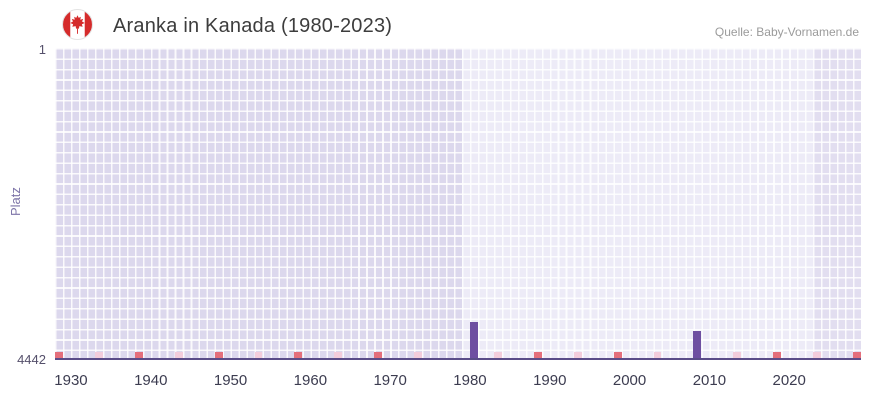 This screenshot has width=873, height=402. Describe the element at coordinates (42, 49) in the screenshot. I see `y-axis-label-top: 1` at that location.